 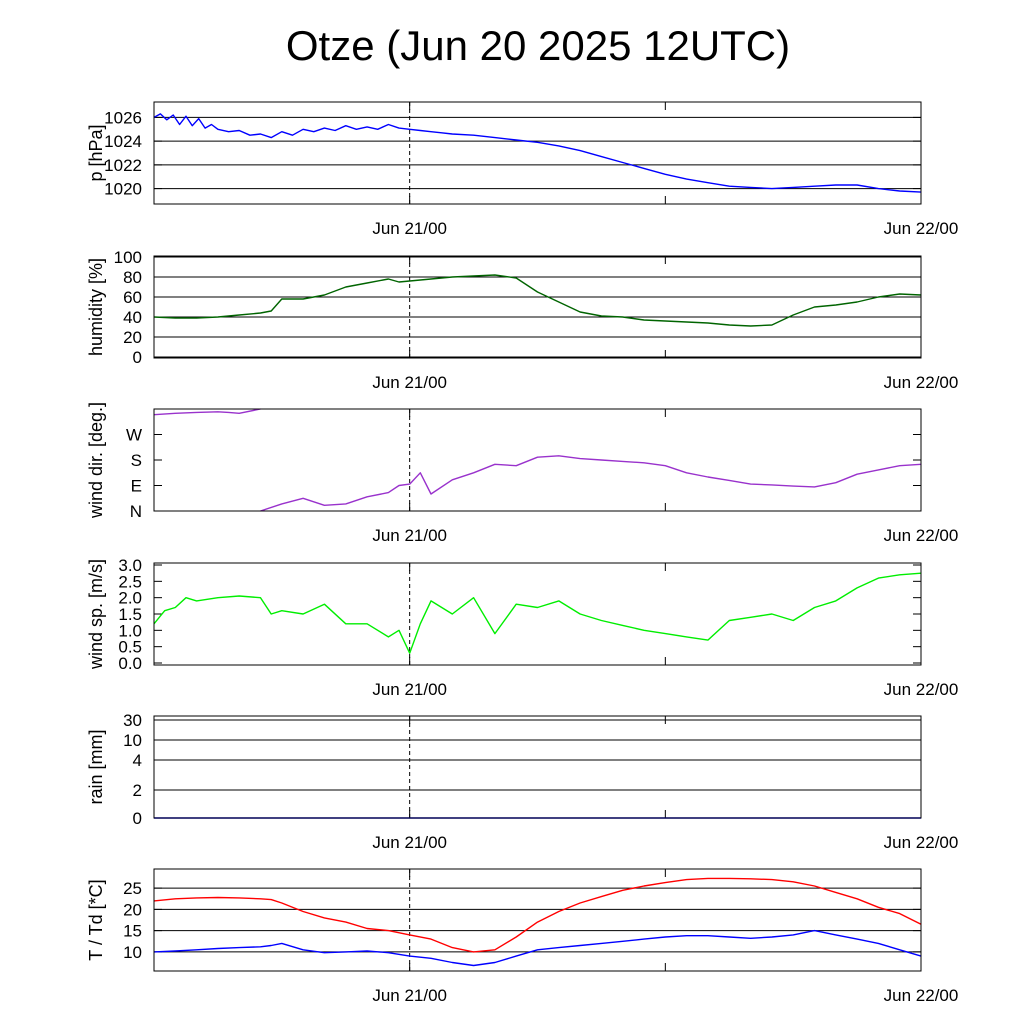 I want to click on y-tick-label: 3.0, so click(x=130, y=565).